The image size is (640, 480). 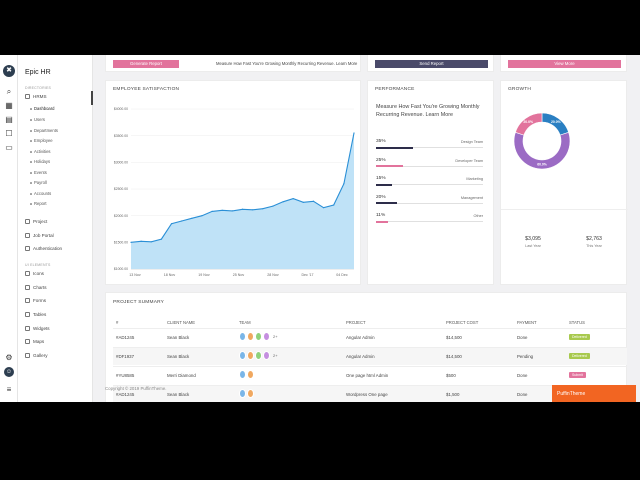 I want to click on sidebar-item-project: Project, so click(x=36, y=221).